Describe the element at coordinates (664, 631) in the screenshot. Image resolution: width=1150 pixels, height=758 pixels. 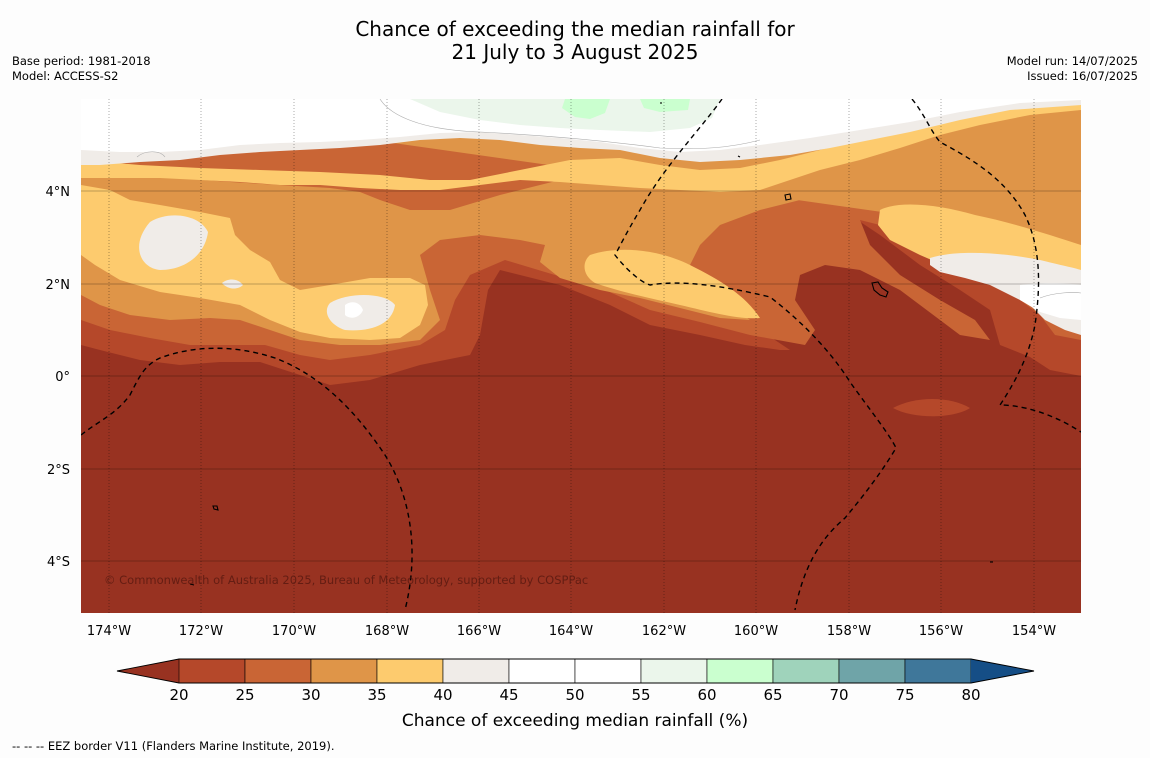
I see `lon-label: 162°W` at that location.